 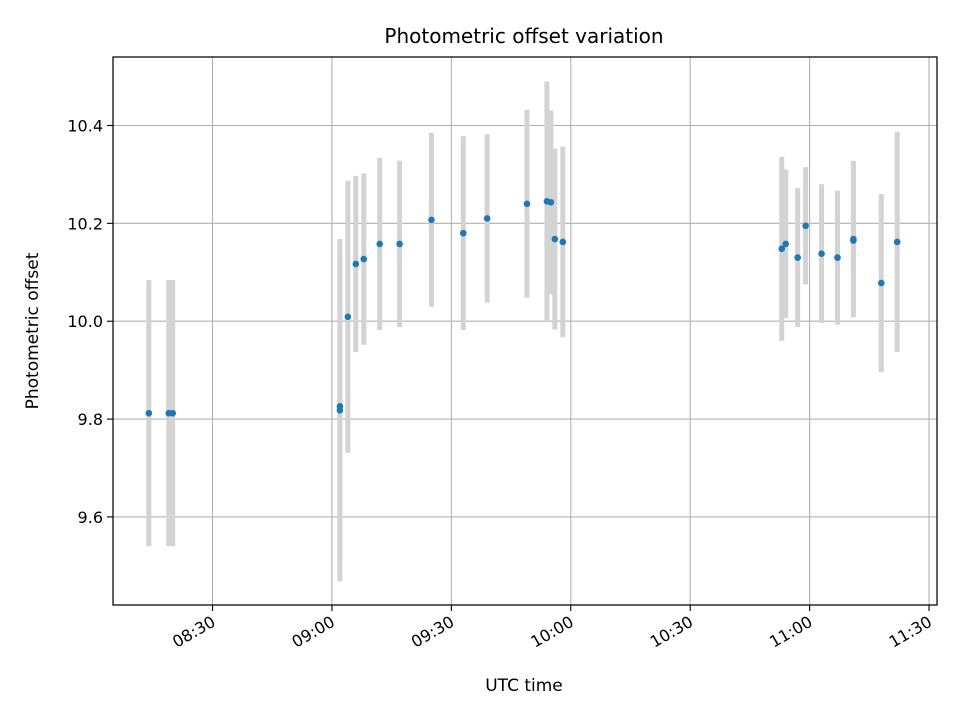 I want to click on y-tick-label: 10.2, so click(x=85, y=223).